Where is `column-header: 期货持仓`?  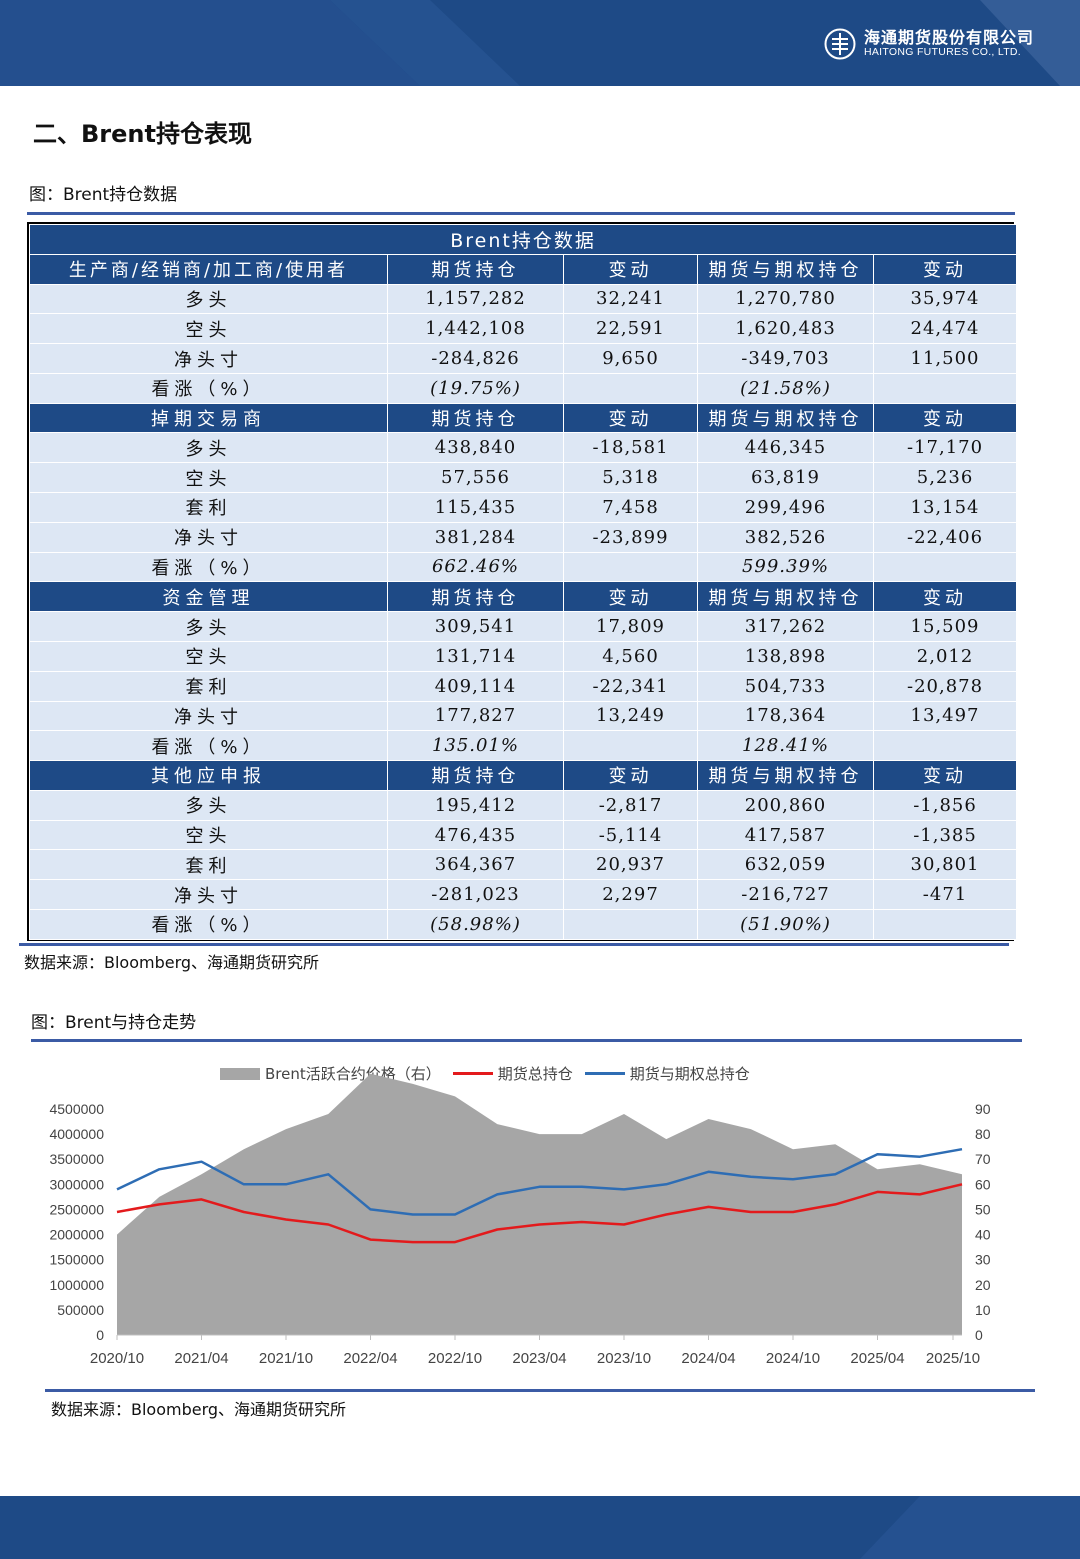
column-header: 期货持仓 is located at coordinates (475, 775).